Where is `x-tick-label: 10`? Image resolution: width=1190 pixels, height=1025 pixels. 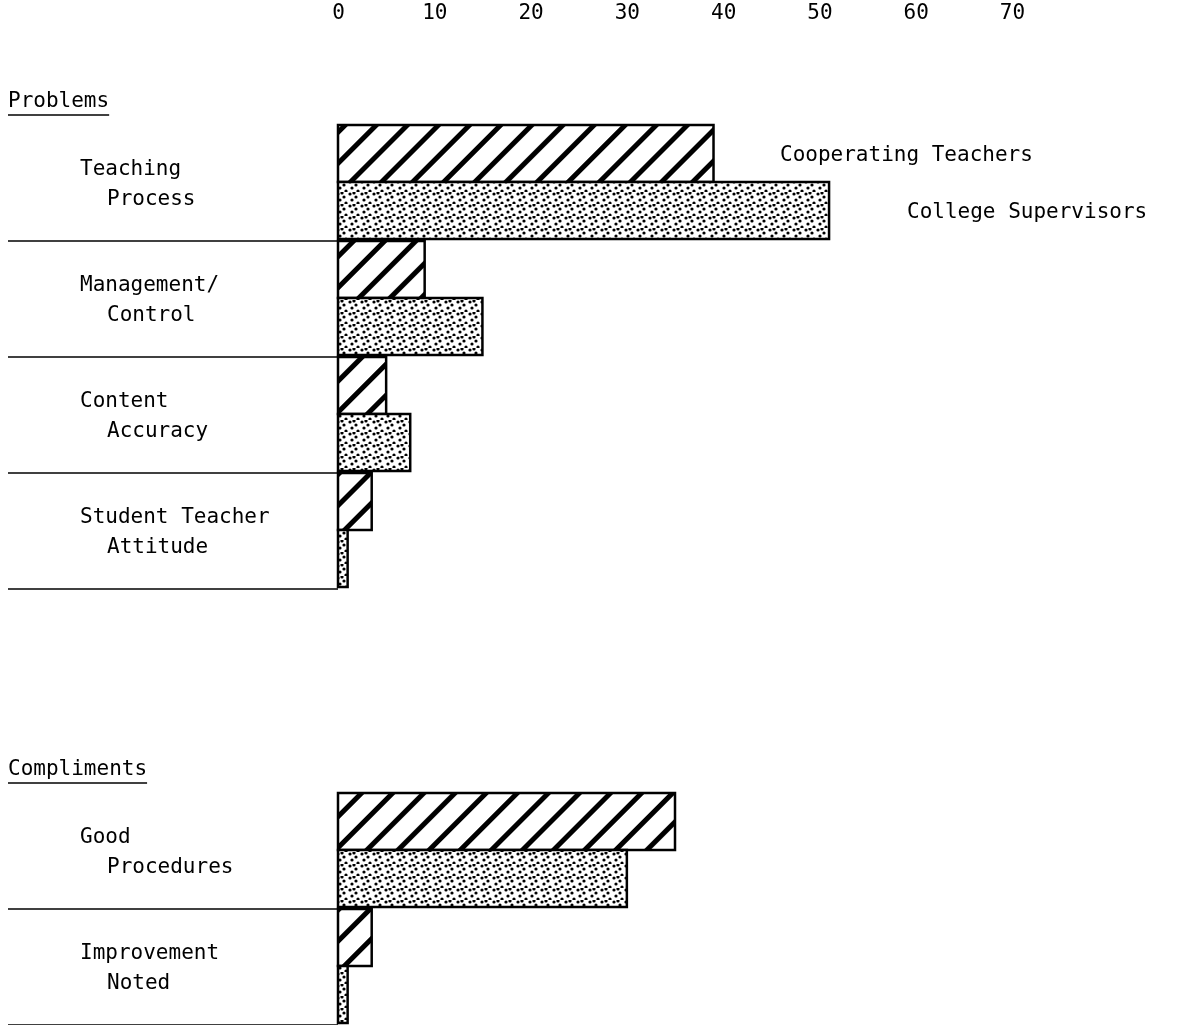 x-tick-label: 10 is located at coordinates (435, 12).